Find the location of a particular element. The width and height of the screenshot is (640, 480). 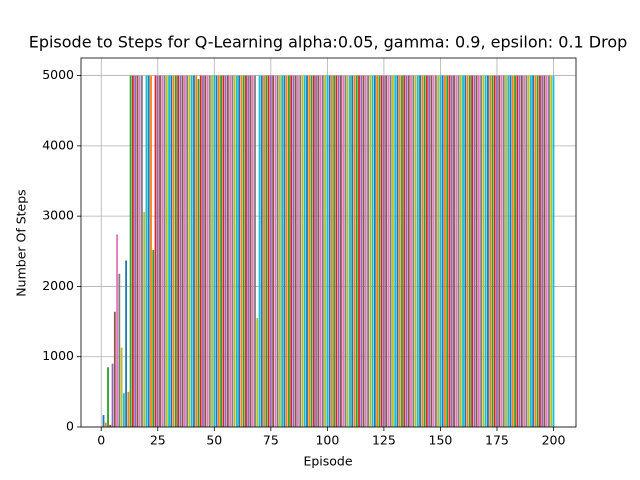

y-tick-label: 4000 is located at coordinates (58, 144).